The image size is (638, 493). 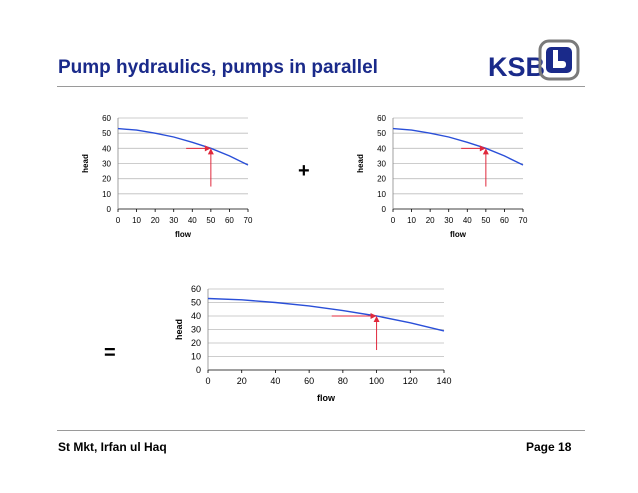 What do you see at coordinates (218, 67) in the screenshot?
I see `slide-title: Pump hydraulics, pumps in parallel` at bounding box center [218, 67].